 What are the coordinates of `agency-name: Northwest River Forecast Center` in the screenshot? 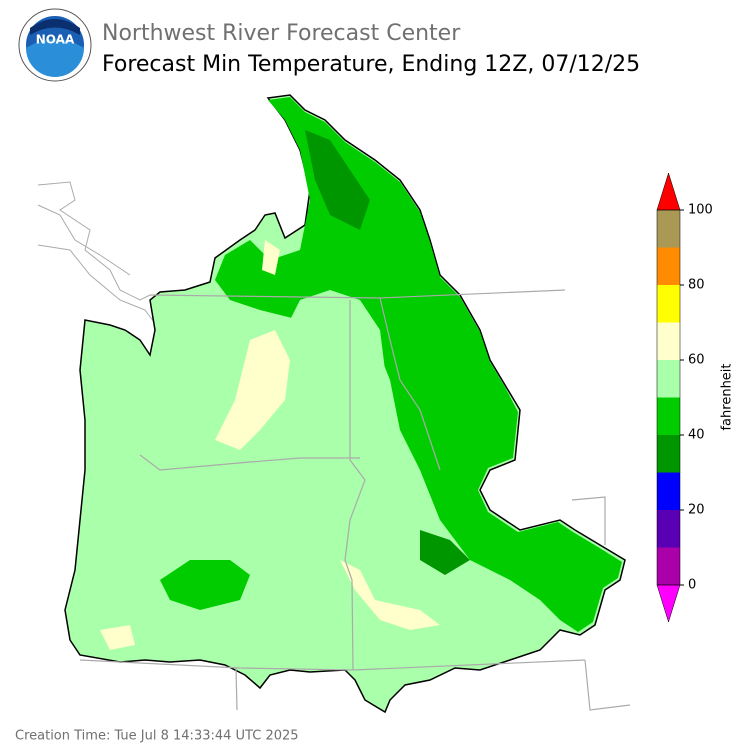 It's located at (281, 33).